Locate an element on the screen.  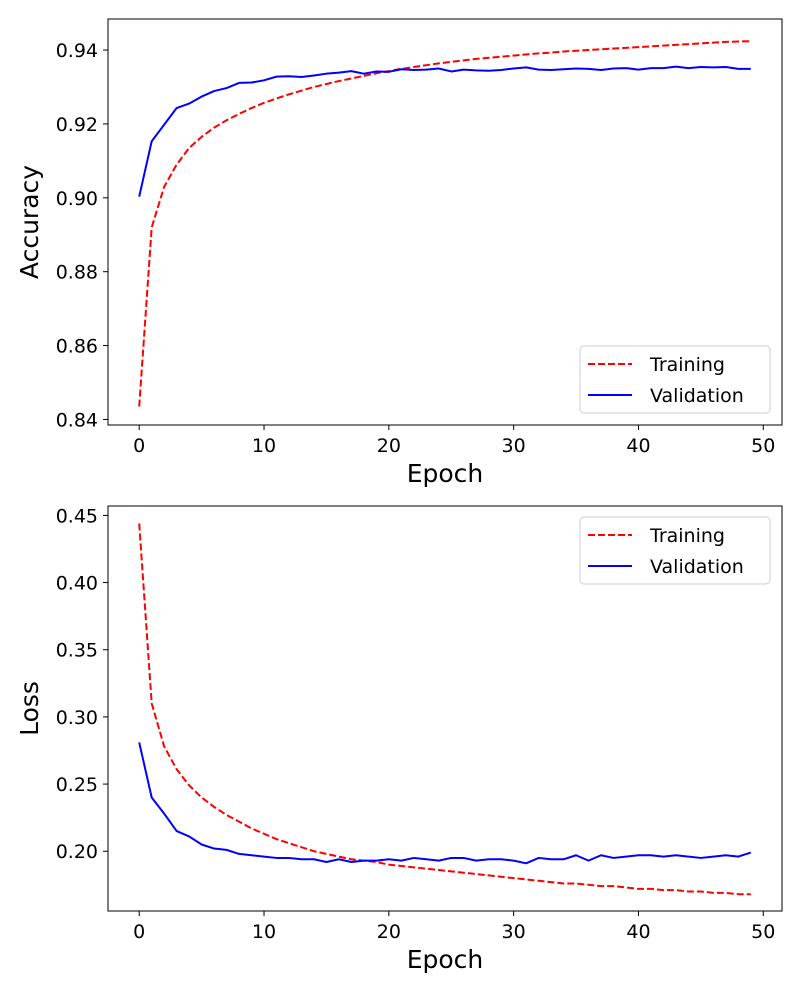
accuracy-legend: Training Validation is located at coordinates (675, 379).